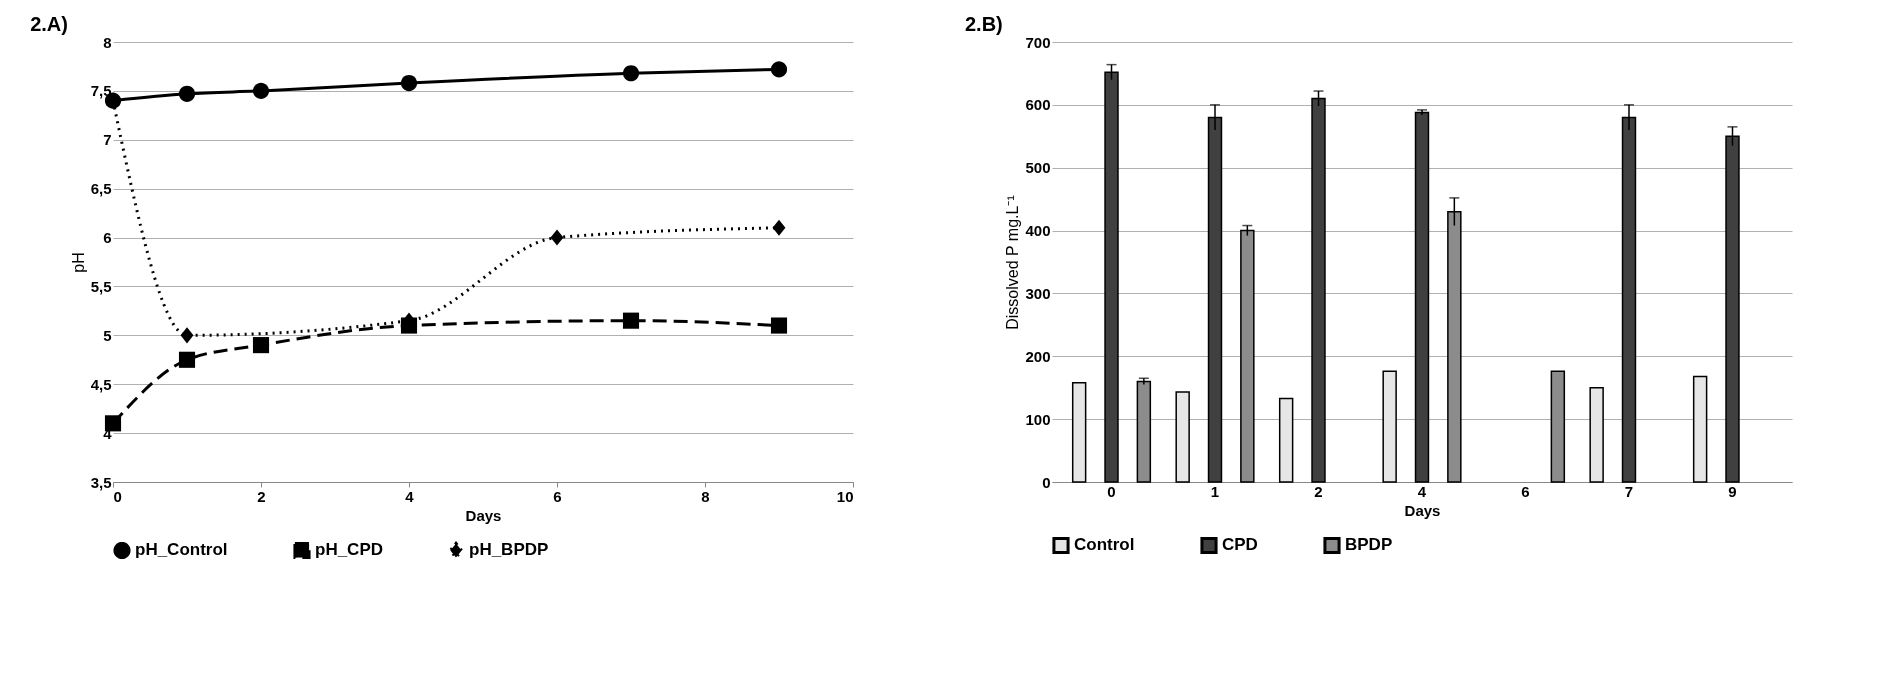  What do you see at coordinates (1629, 491) in the screenshot?
I see `x-tick-label: 7` at bounding box center [1629, 491].